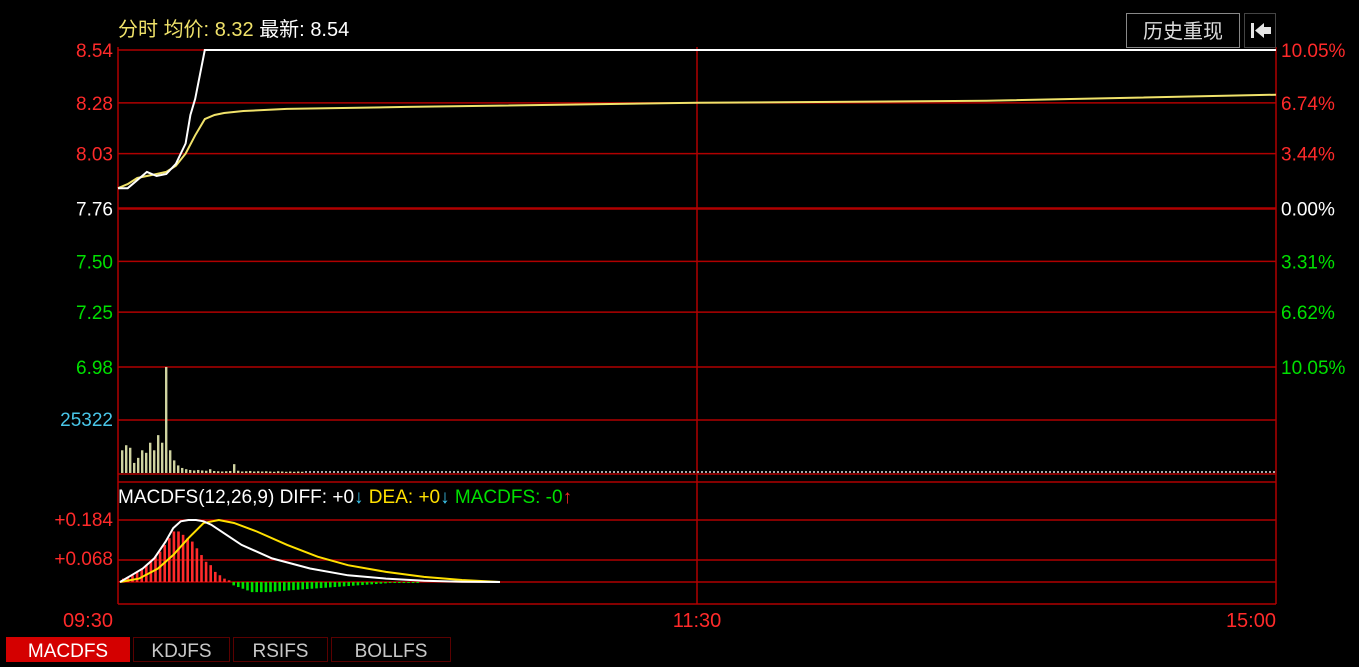  Describe the element at coordinates (94, 262) in the screenshot. I see `y-tick-label: 7.50` at that location.